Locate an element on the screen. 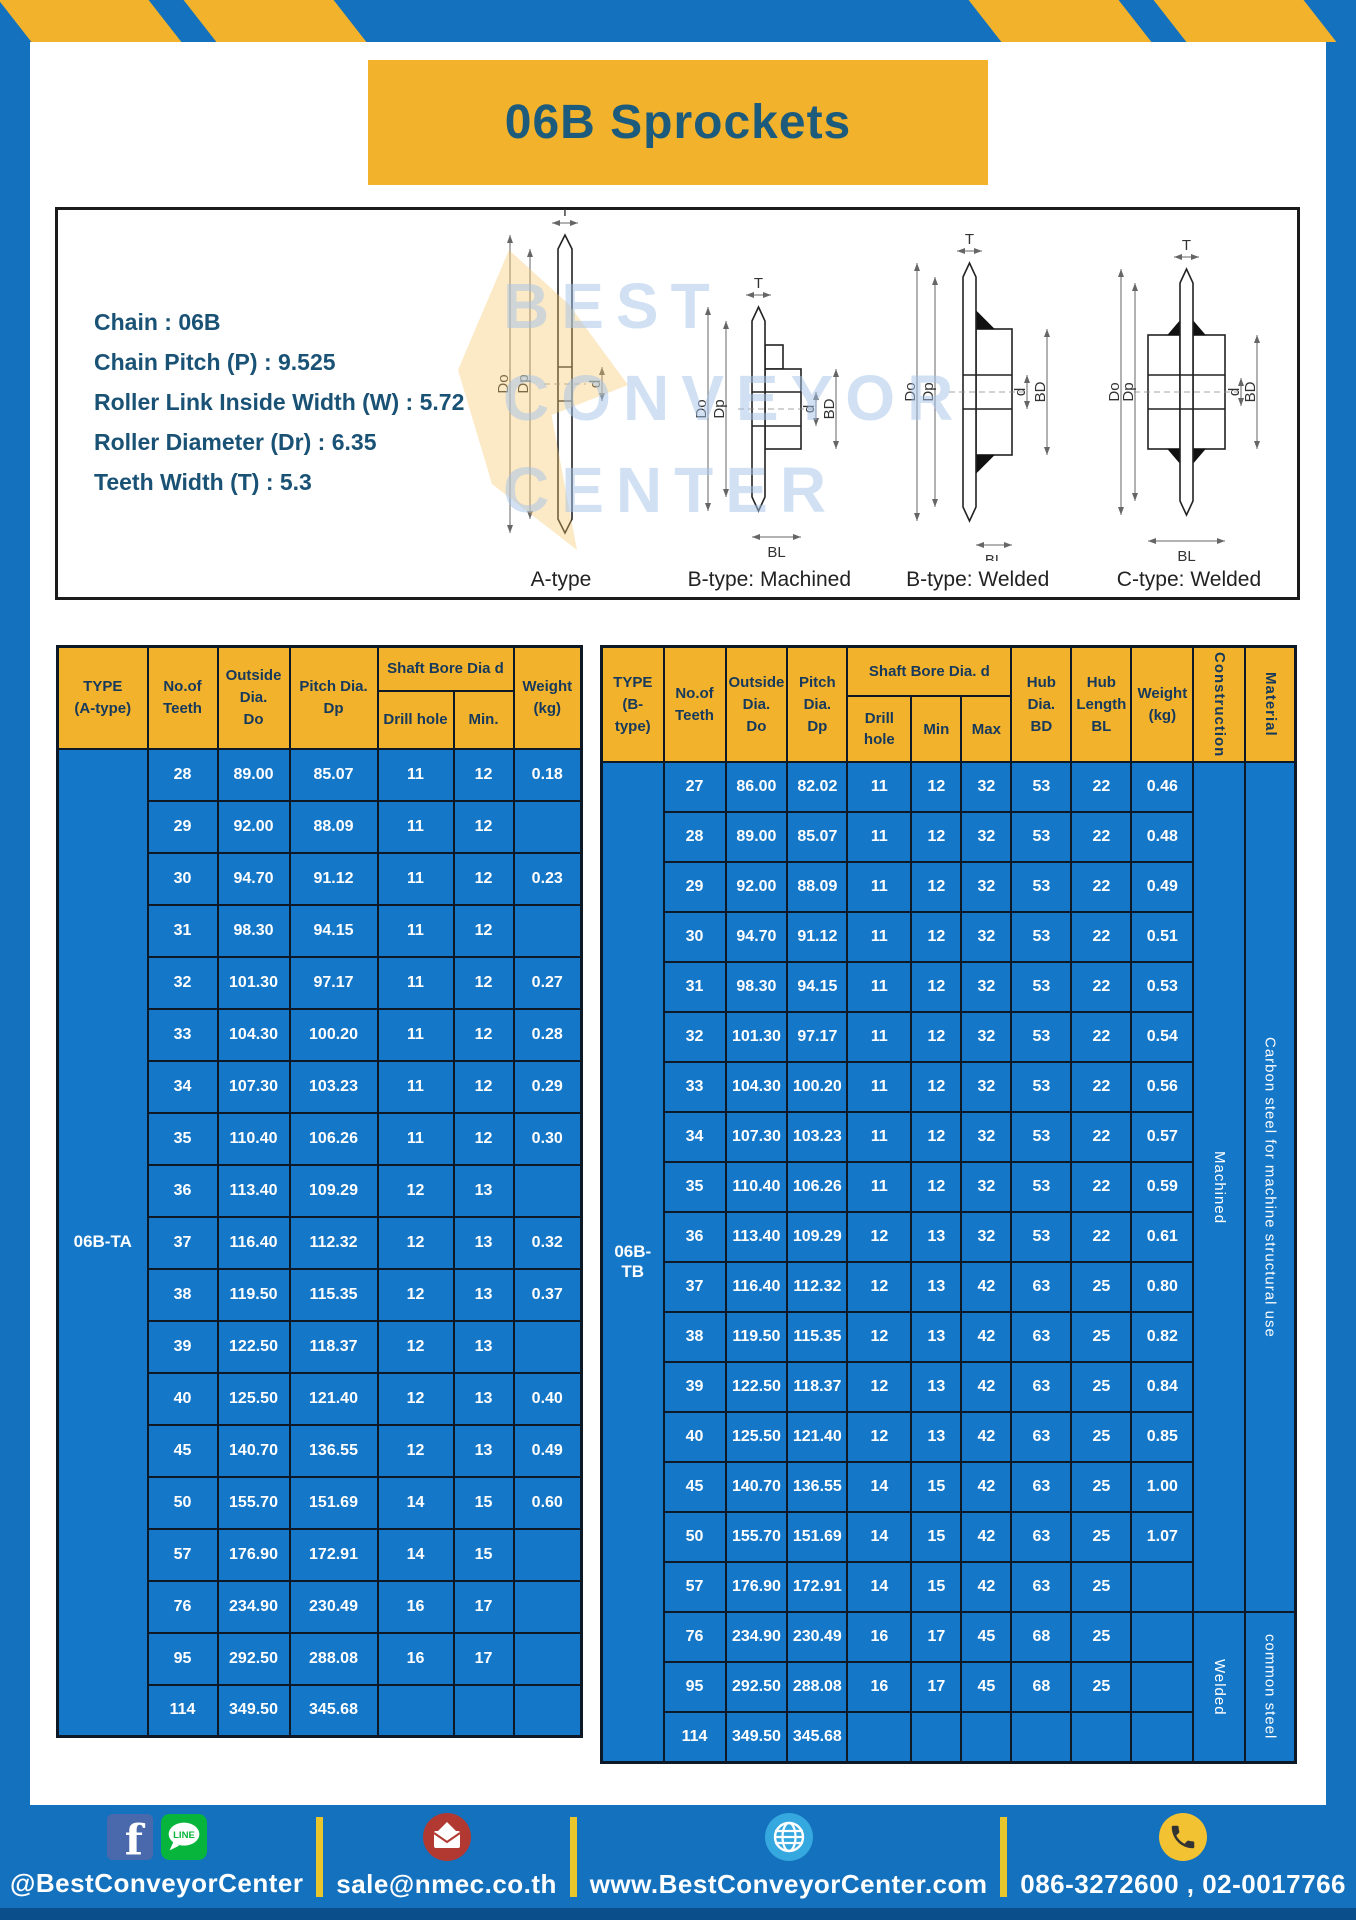 This screenshot has width=1356, height=1920. table-cell: 0.48 is located at coordinates (1162, 837).